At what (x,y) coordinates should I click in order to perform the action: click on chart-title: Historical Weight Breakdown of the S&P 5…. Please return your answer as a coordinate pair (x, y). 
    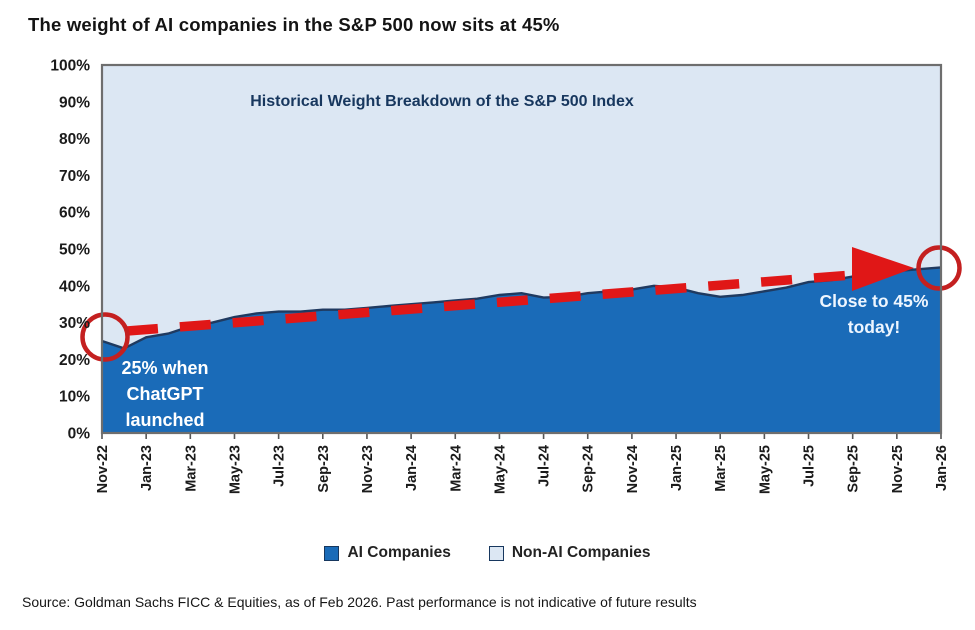
    Looking at the image, I should click on (442, 101).